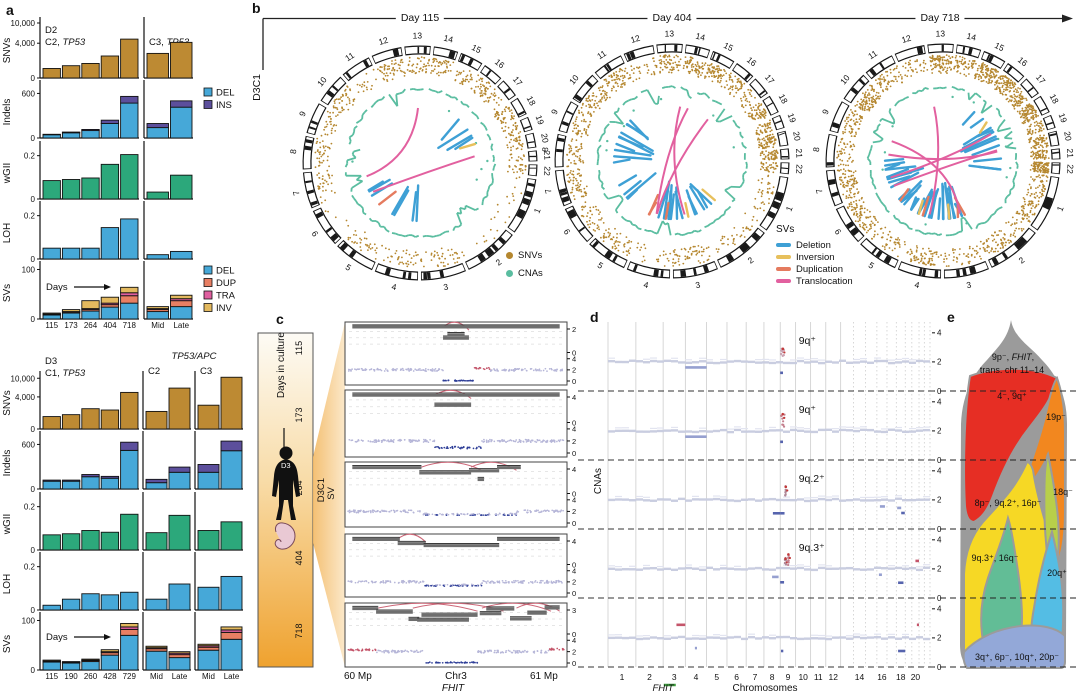  What do you see at coordinates (824, 281) in the screenshot?
I see `legend-translocation-label: Translocation` at bounding box center [824, 281].